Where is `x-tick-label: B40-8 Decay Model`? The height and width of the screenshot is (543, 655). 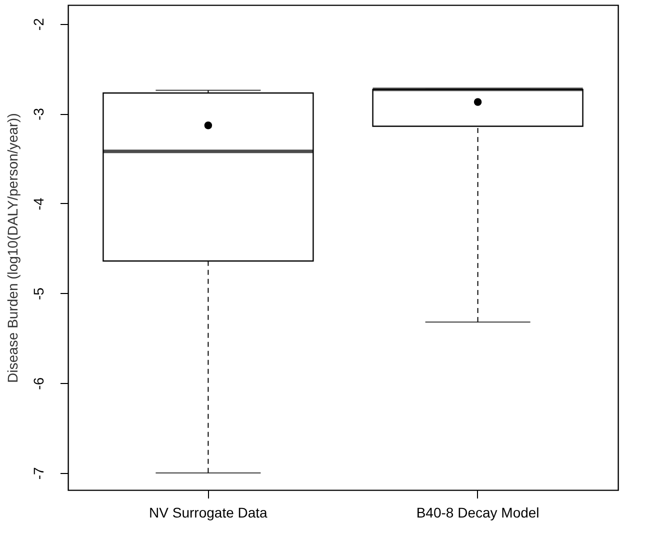 x-tick-label: B40-8 Decay Model is located at coordinates (478, 512).